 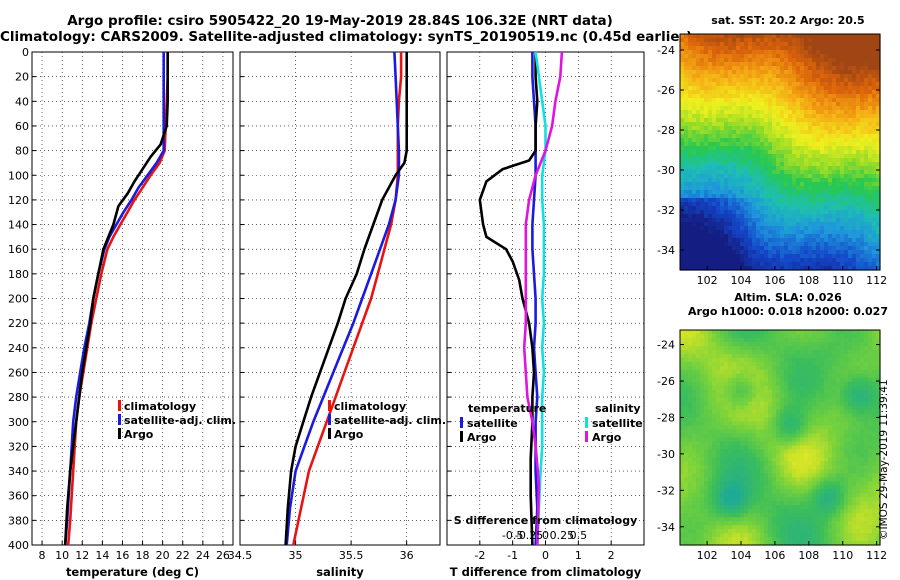 I want to click on depth-tick-label: 380, so click(x=18, y=520).